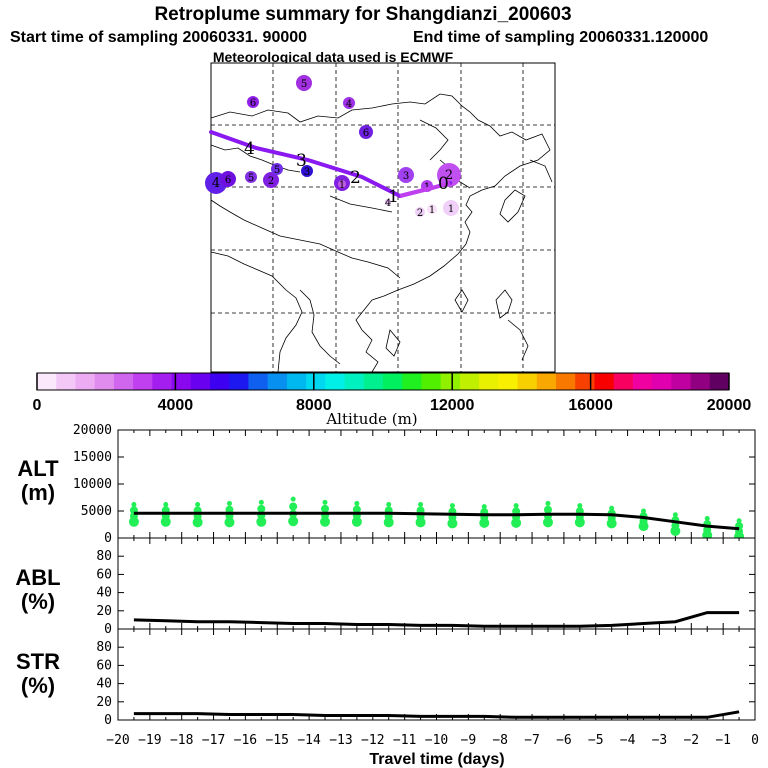  What do you see at coordinates (38, 468) in the screenshot?
I see `panel-label: ALT` at bounding box center [38, 468].